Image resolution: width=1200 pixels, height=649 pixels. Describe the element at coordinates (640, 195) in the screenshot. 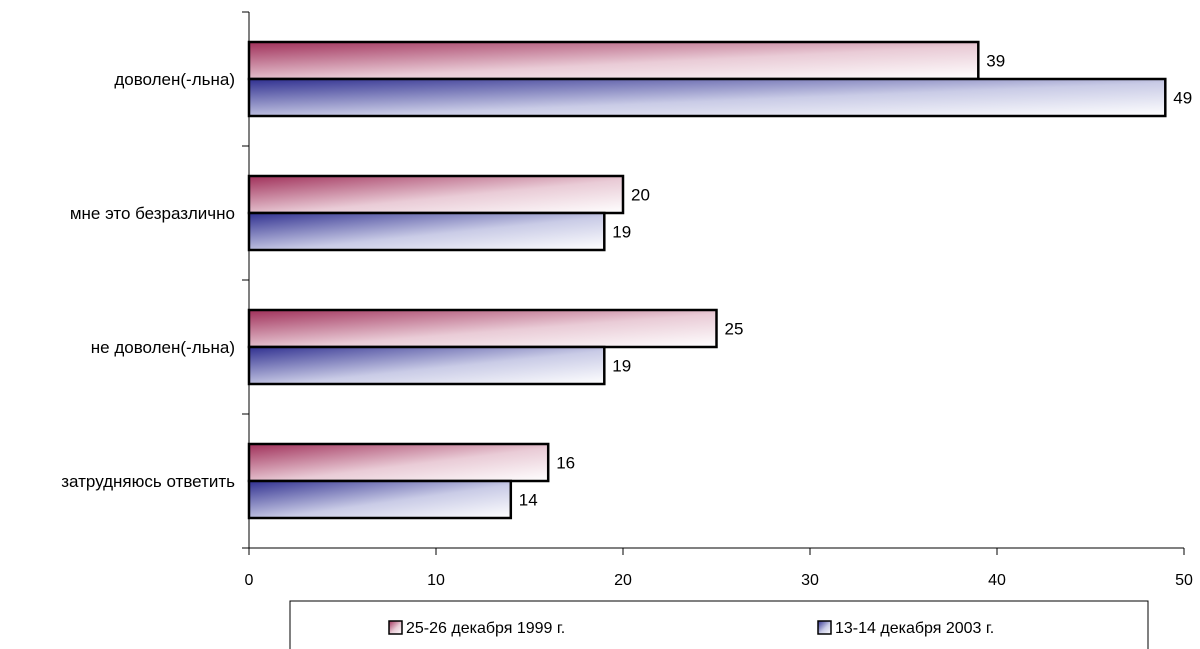

I see `data-label: 20` at that location.